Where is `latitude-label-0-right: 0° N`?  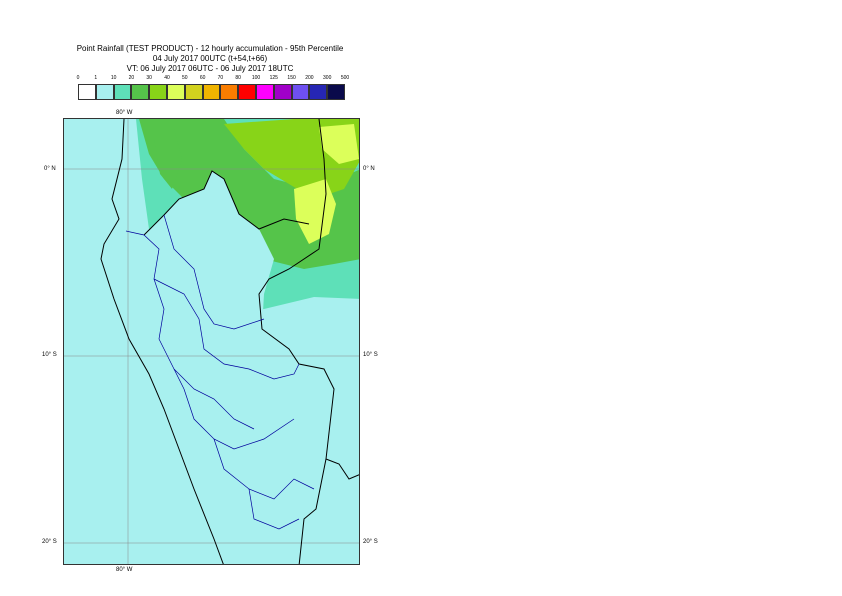 latitude-label-0-right: 0° N is located at coordinates (369, 169).